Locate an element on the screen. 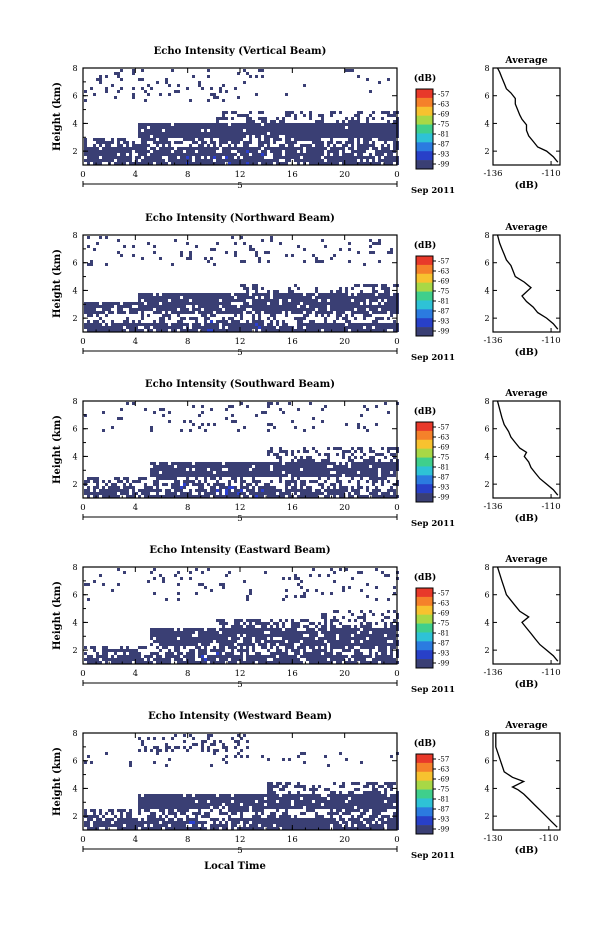 The image size is (613, 929). y-tick-label: 8 is located at coordinates (74, 733).